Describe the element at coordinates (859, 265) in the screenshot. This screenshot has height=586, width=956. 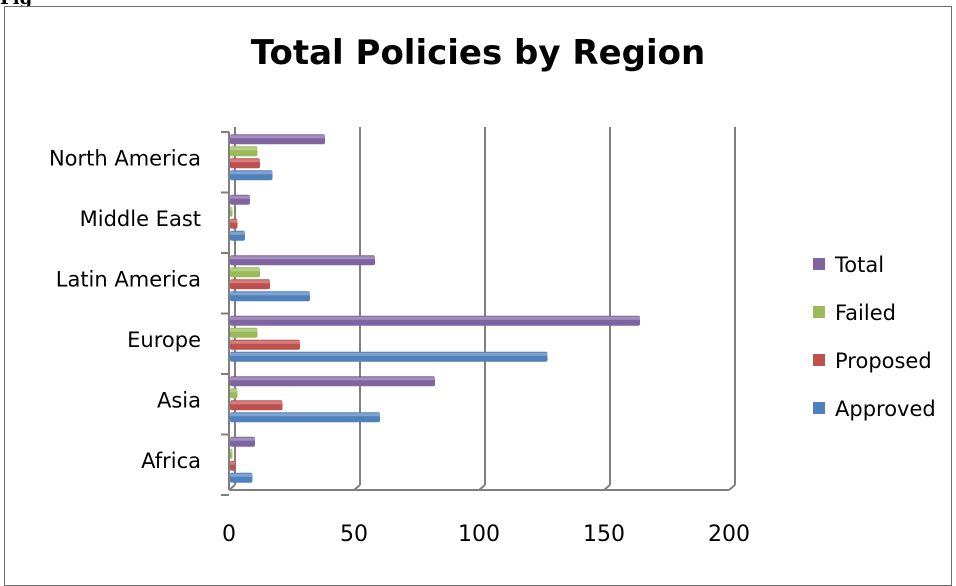
I see `legend-label-total: Total` at that location.